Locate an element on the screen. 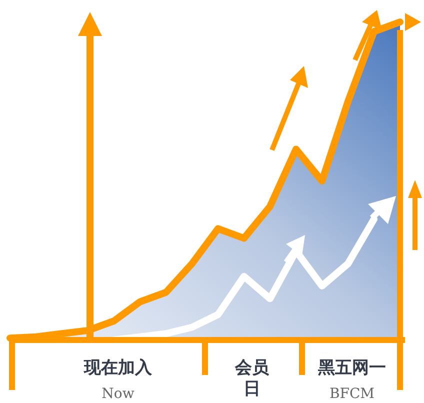  text: Now is located at coordinates (118, 394).